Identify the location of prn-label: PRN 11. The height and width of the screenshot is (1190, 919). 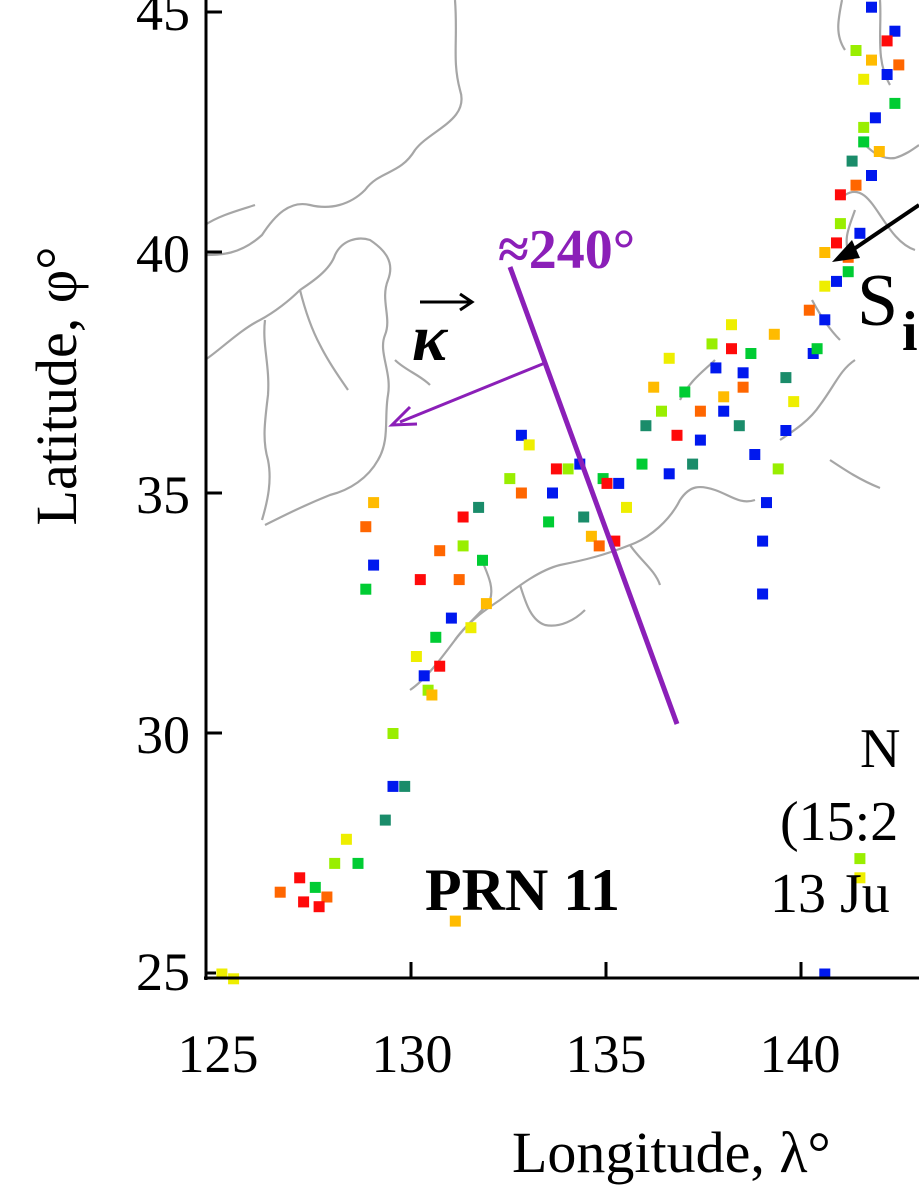
(522, 890).